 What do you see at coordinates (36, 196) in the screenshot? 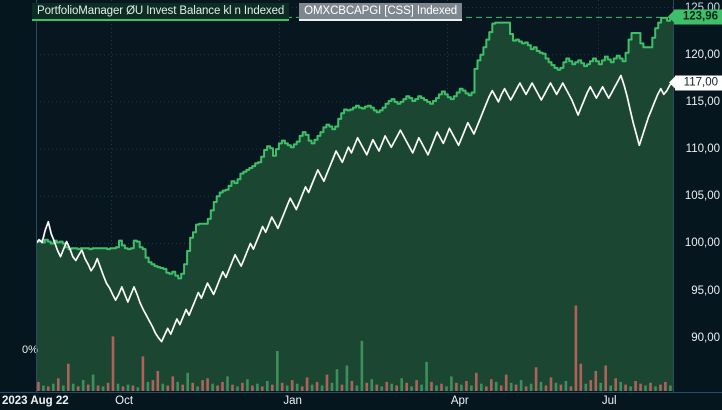
I see `plot-left-edge` at bounding box center [36, 196].